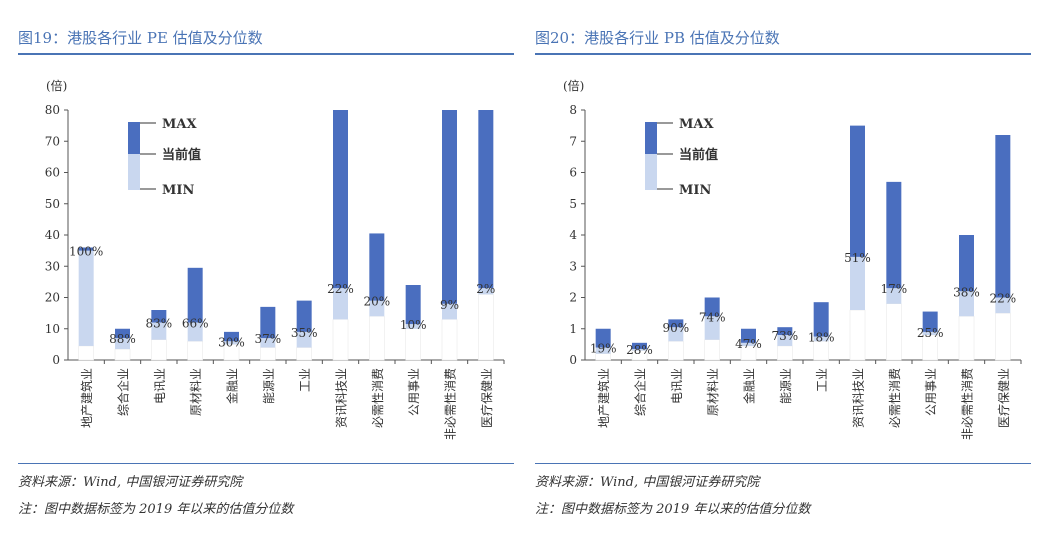 The height and width of the screenshot is (537, 1053). Describe the element at coordinates (966, 292) in the screenshot. I see `percentile-label: 38%` at that location.